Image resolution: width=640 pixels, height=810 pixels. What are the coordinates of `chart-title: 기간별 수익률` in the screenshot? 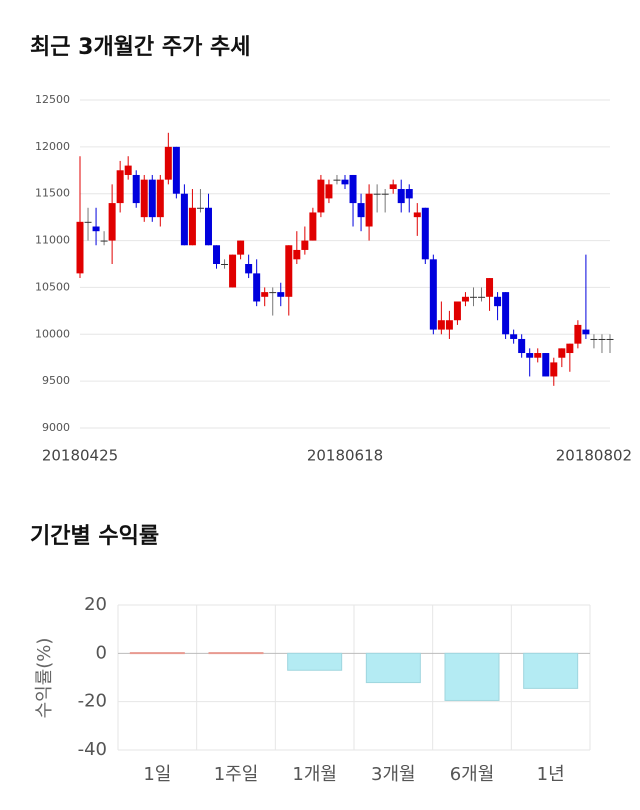 It's located at (94, 536).